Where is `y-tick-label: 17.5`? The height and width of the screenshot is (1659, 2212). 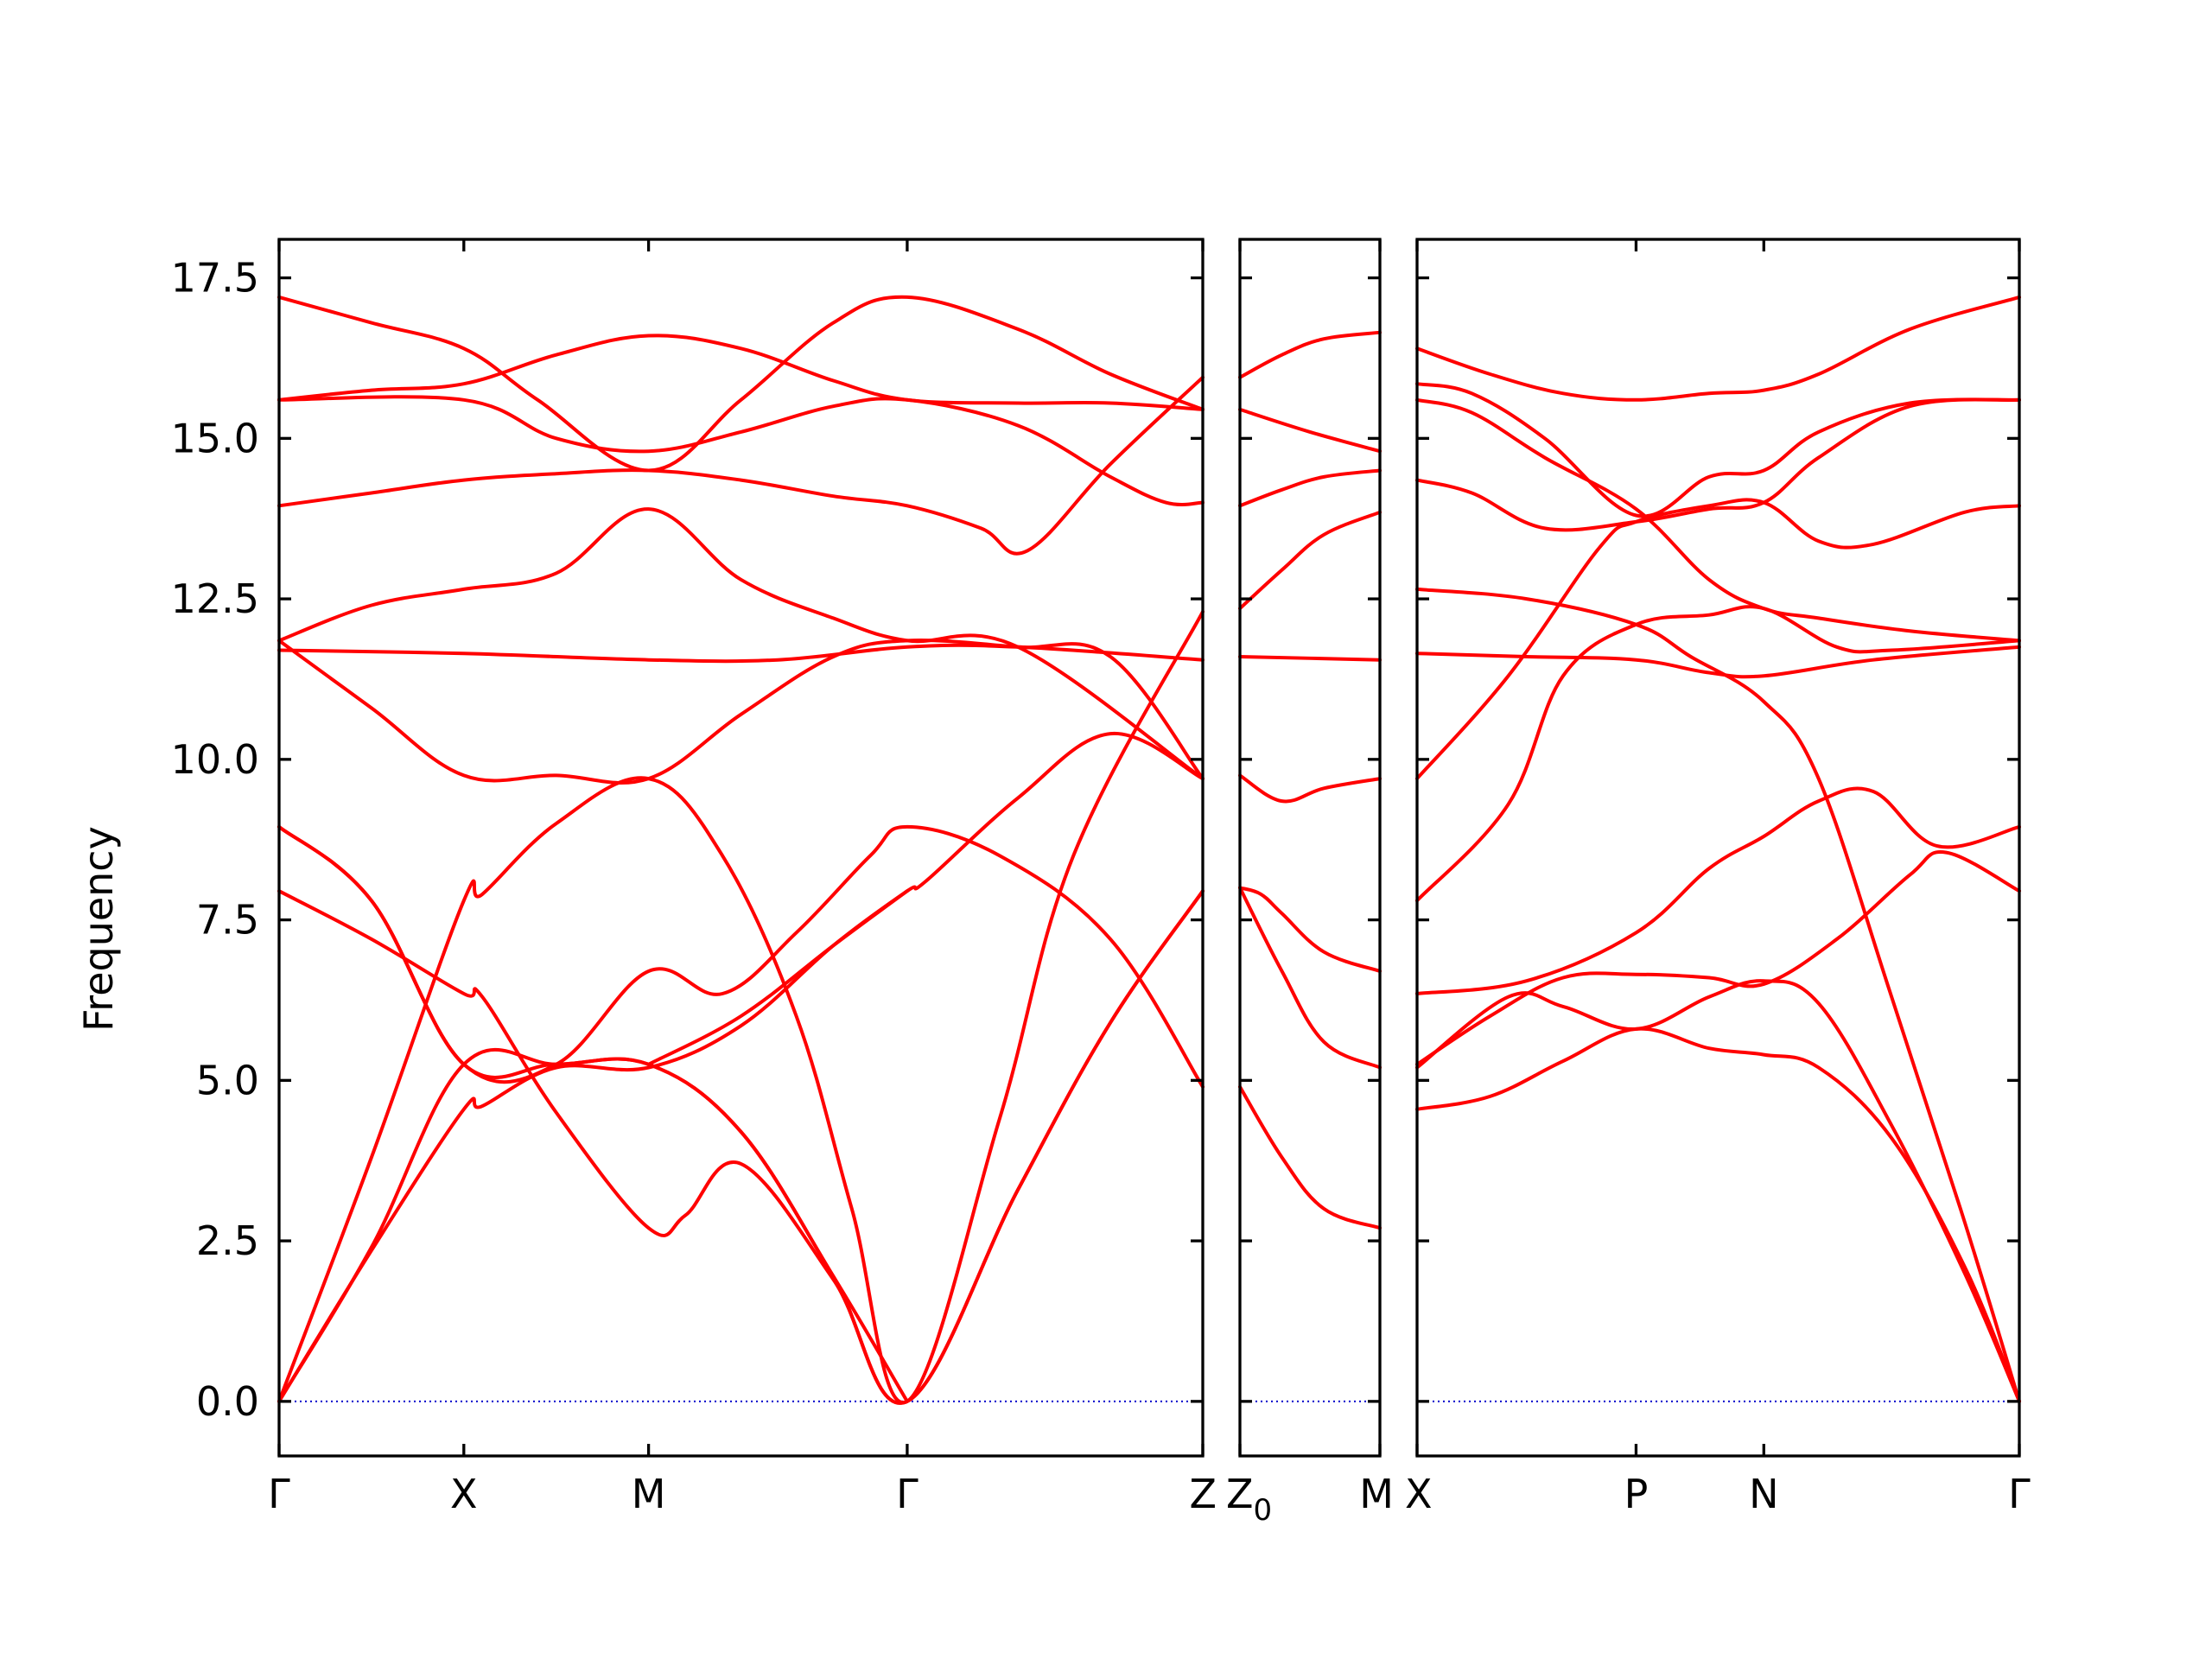
y-tick-label: 17.5 is located at coordinates (215, 278).